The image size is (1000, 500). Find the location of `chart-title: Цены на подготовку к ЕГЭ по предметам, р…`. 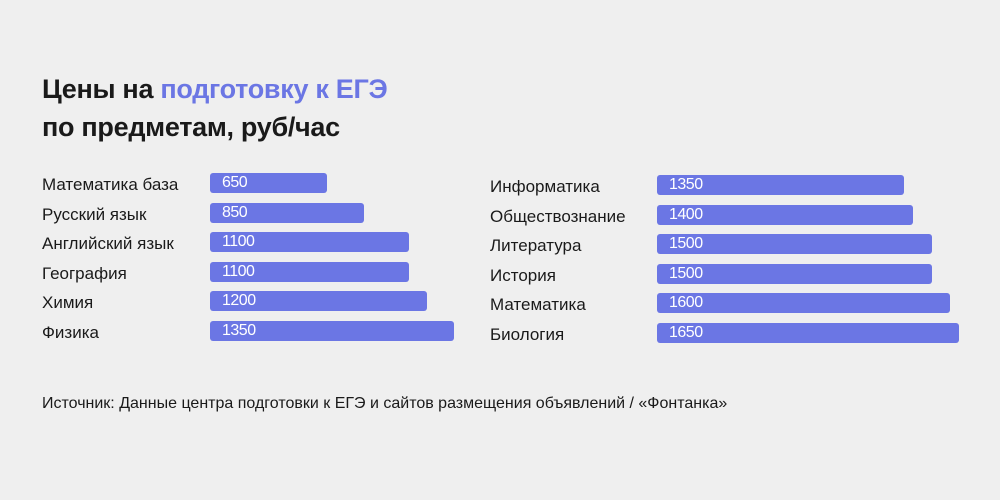

chart-title: Цены на подготовку к ЕГЭ по предметам, р… is located at coordinates (215, 108).